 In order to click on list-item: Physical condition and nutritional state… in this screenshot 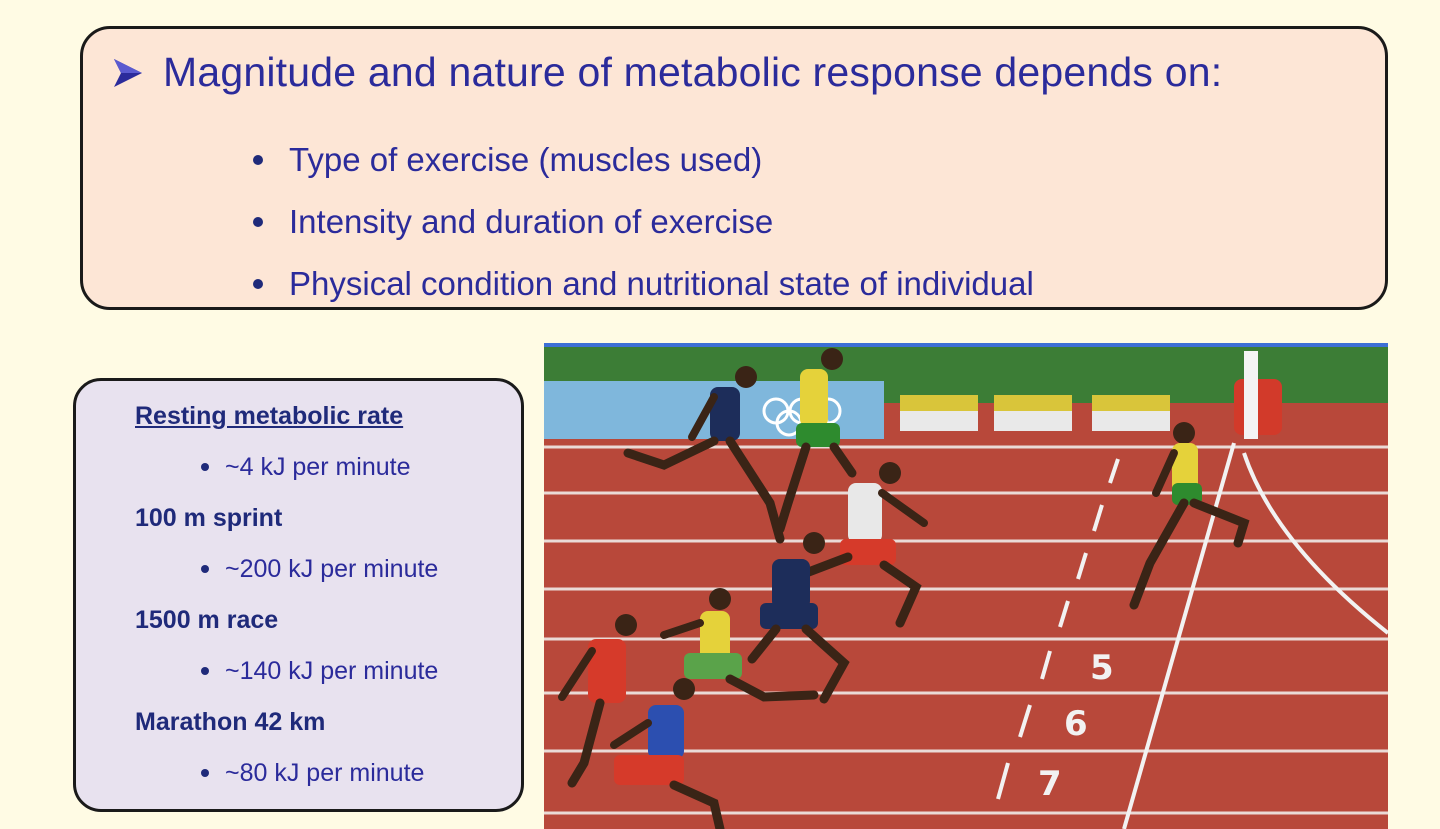, I will do `click(643, 284)`.